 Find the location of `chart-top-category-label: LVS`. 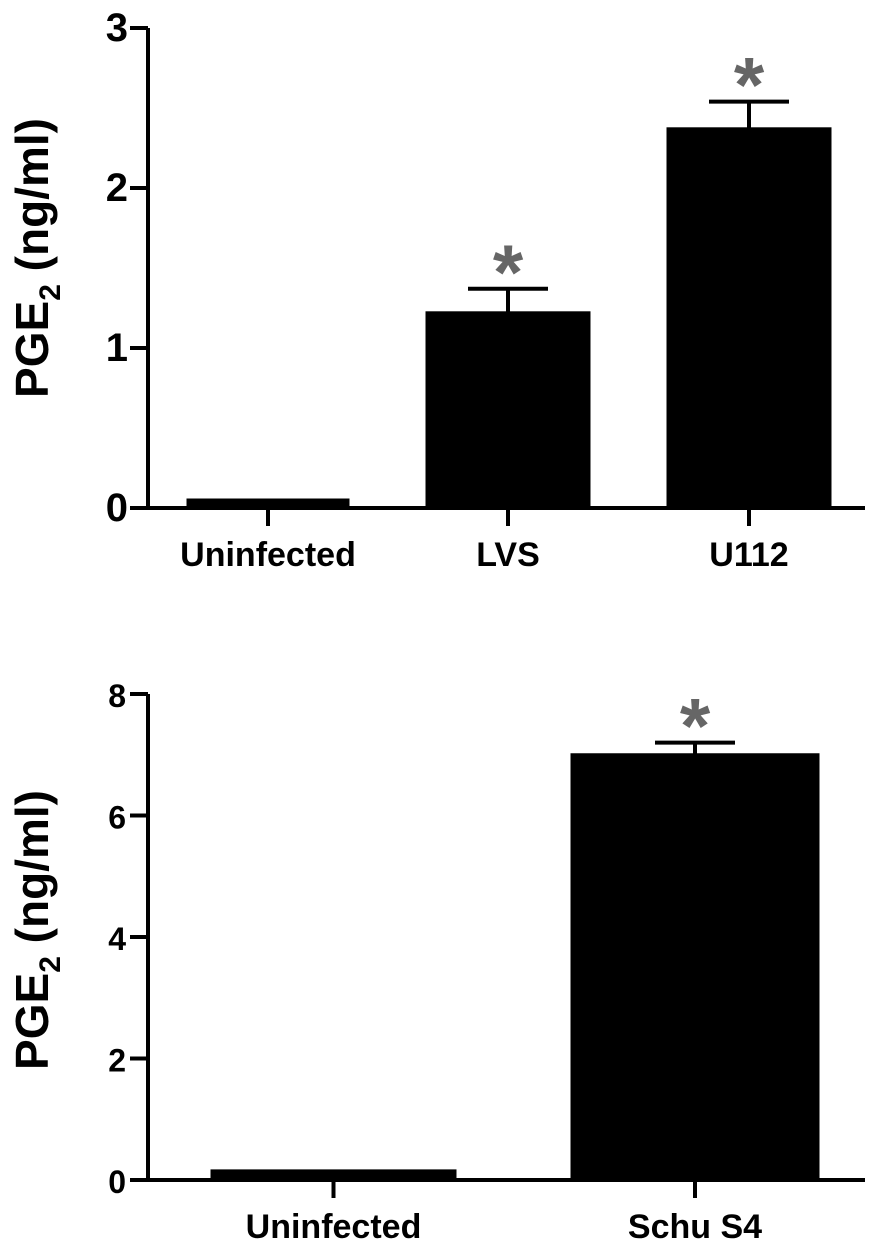

chart-top-category-label: LVS is located at coordinates (508, 555).